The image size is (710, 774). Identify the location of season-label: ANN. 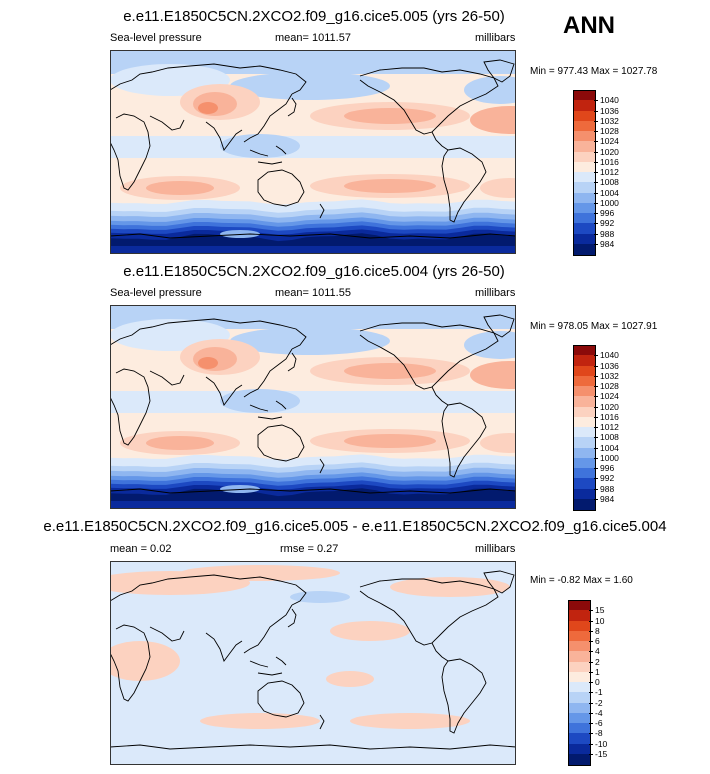
(589, 25).